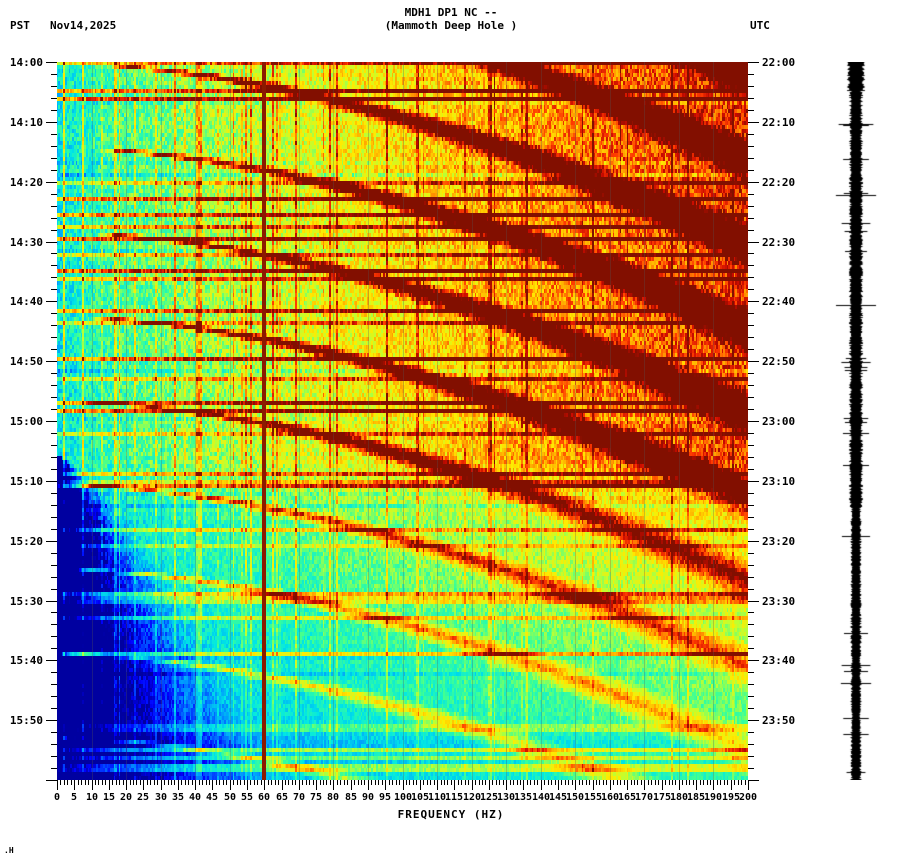 The image size is (902, 864). I want to click on corner-glyph: .H, so click(9, 850).